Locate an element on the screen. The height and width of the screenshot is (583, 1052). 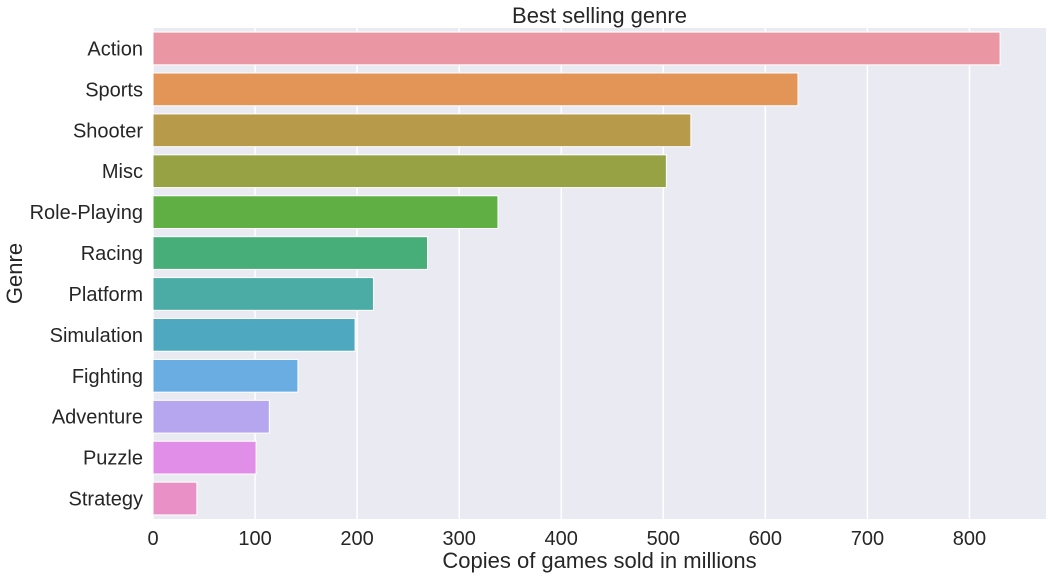
x-axis-label: Copies of games sold in millions is located at coordinates (599, 560).